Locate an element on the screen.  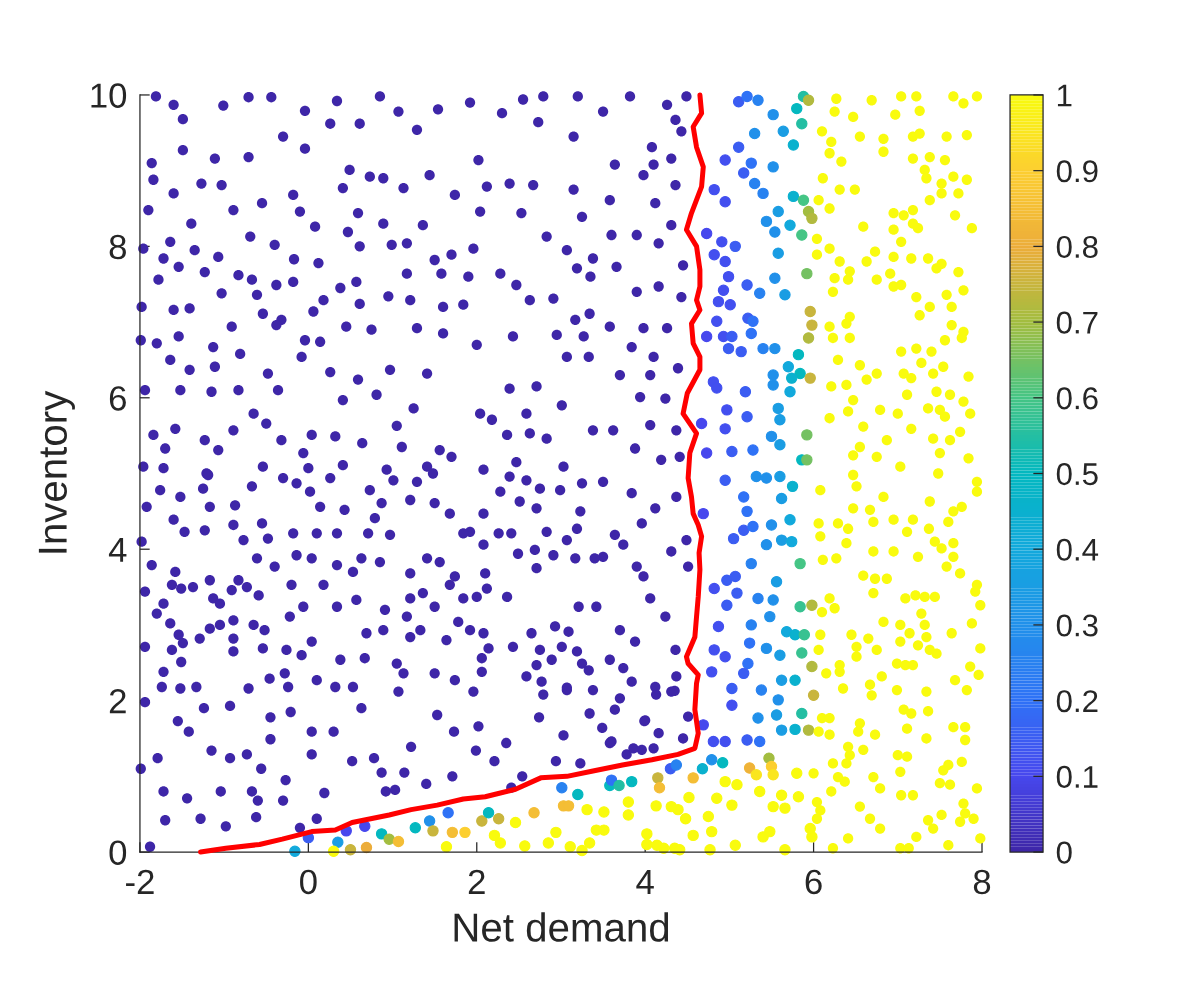
x-tick-label: 2 is located at coordinates (476, 881).